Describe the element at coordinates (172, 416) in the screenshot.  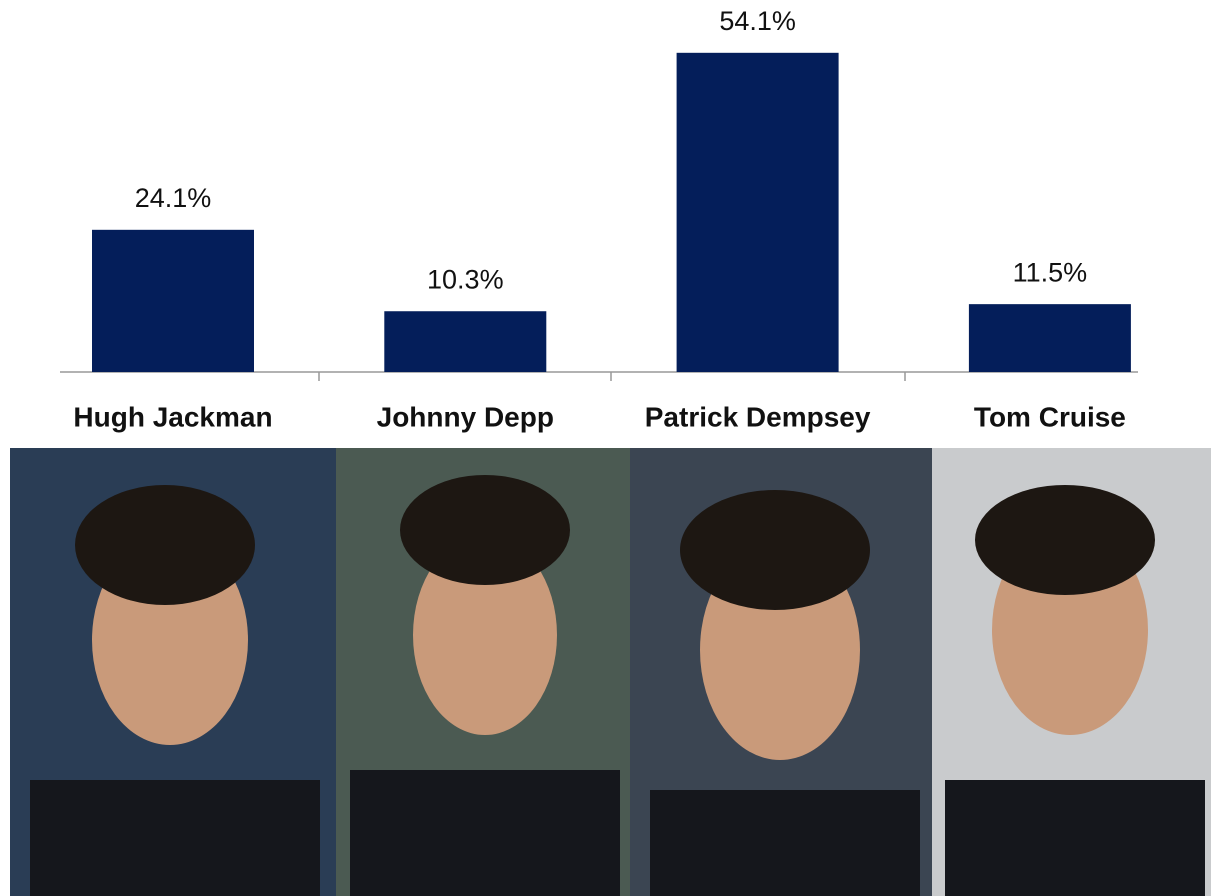
I see `x-tick-label: Hugh Jackman` at that location.